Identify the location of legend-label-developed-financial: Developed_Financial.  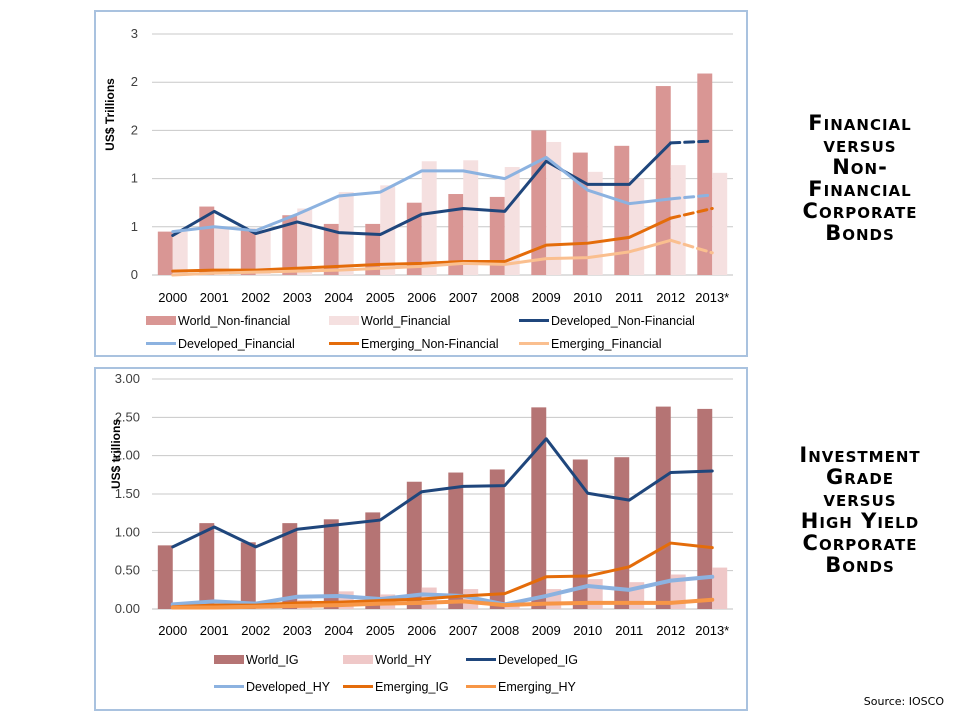
(236, 344).